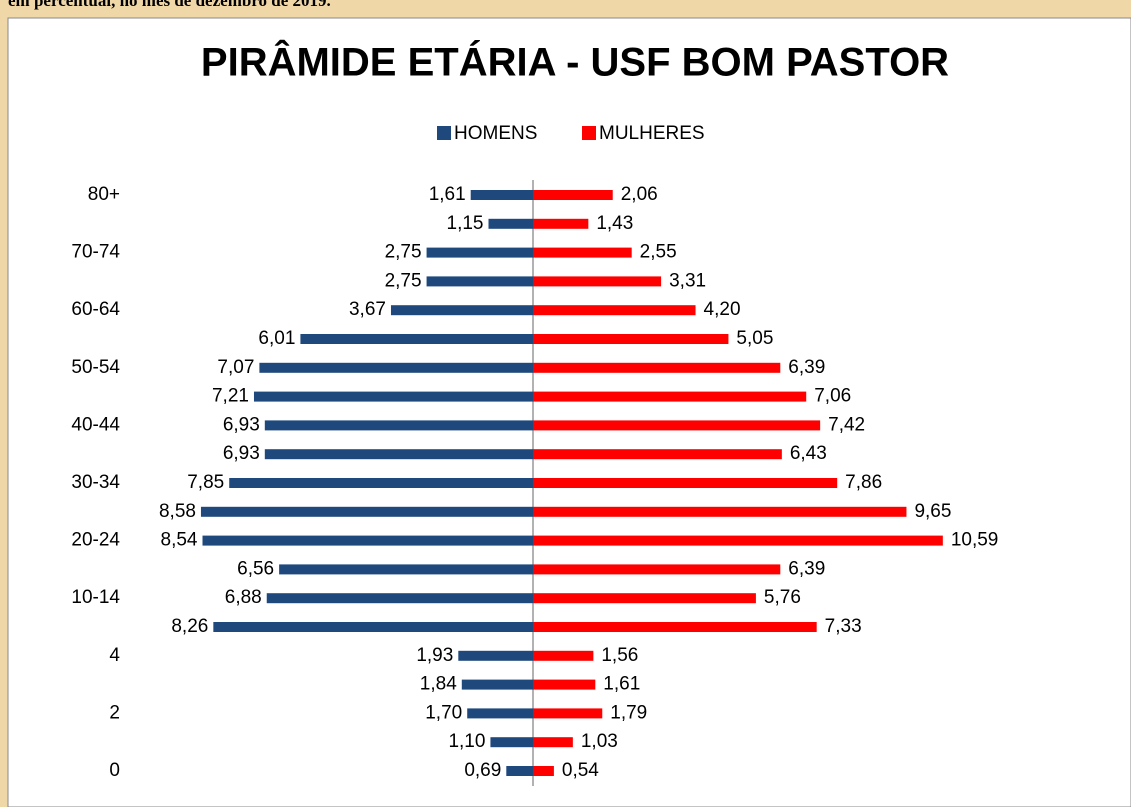 The image size is (1131, 807). I want to click on data-label: 1,15, so click(465, 223).